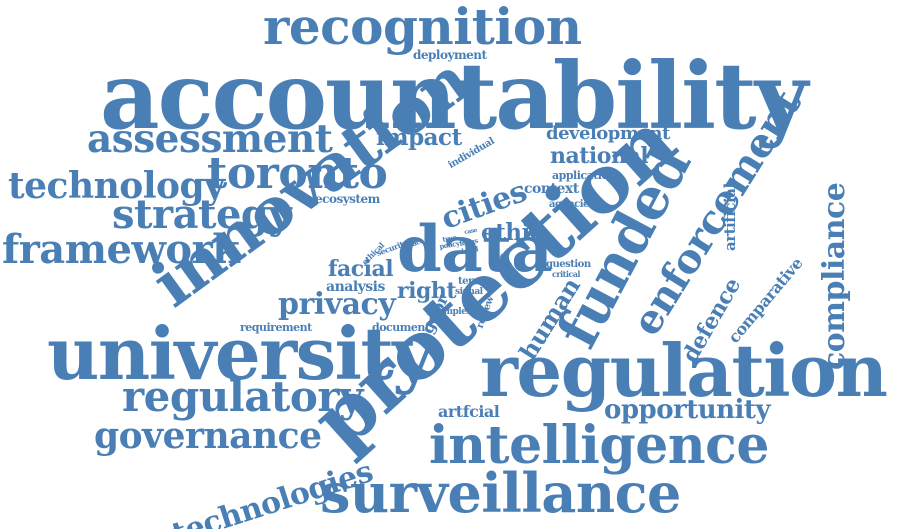 This screenshot has height=529, width=900. Describe the element at coordinates (276, 327) in the screenshot. I see `word-requirement: requirement` at that location.